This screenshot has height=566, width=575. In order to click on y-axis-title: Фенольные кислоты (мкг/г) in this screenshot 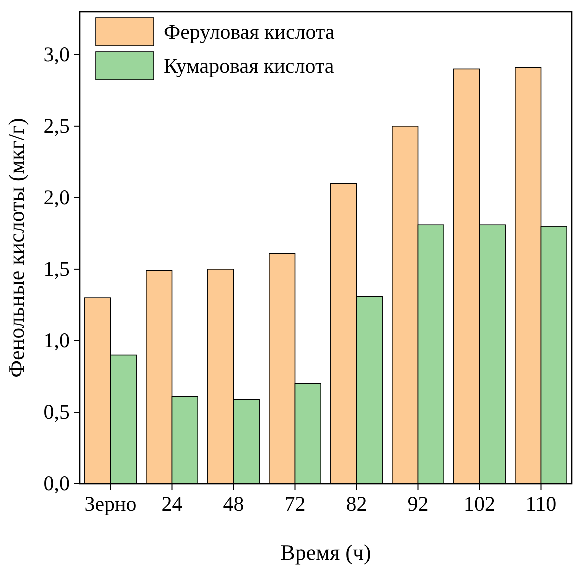, I will do `click(16, 248)`.